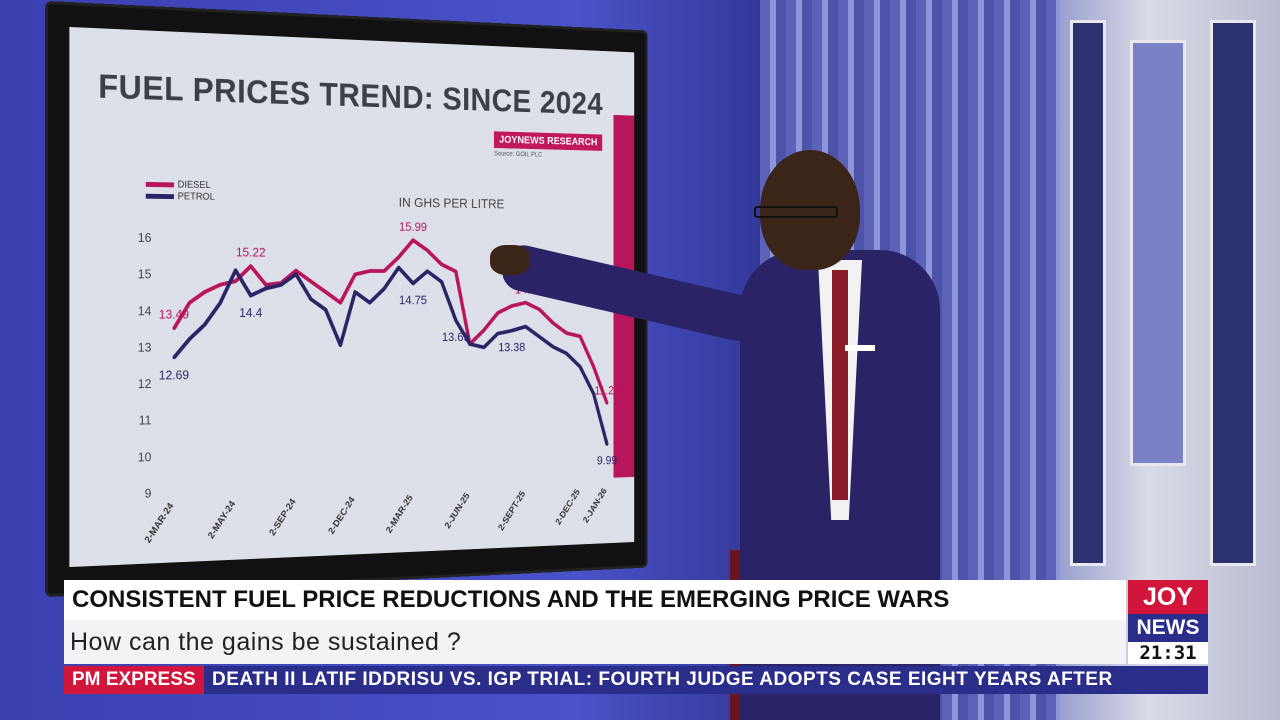 This screenshot has height=720, width=1280. I want to click on presenter-head, so click(810, 210).